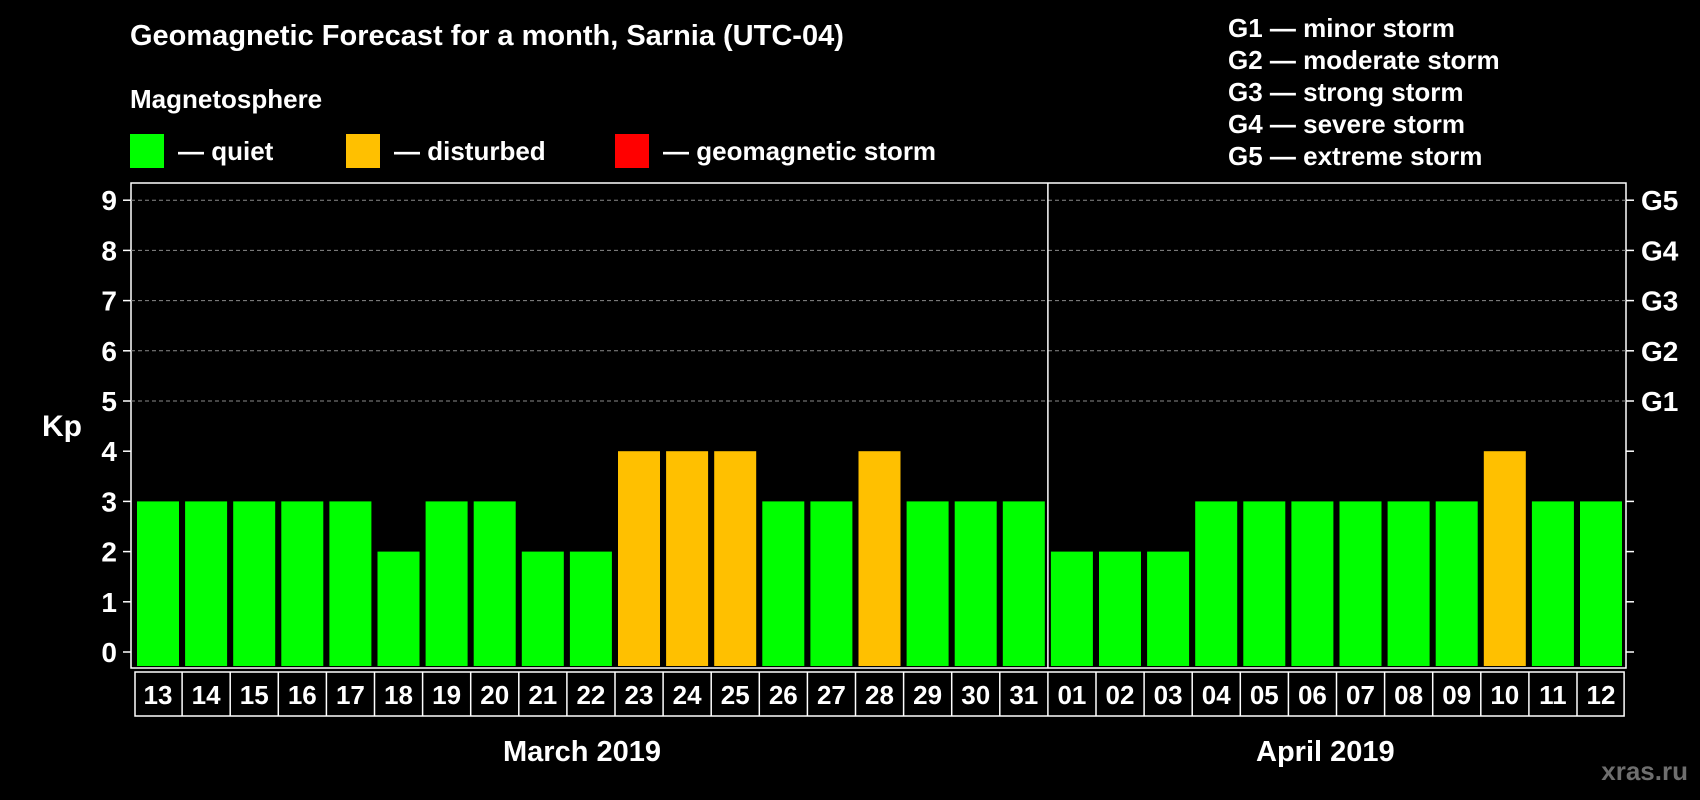 The width and height of the screenshot is (1700, 800). I want to click on y-tick-label: 7, so click(109, 301).